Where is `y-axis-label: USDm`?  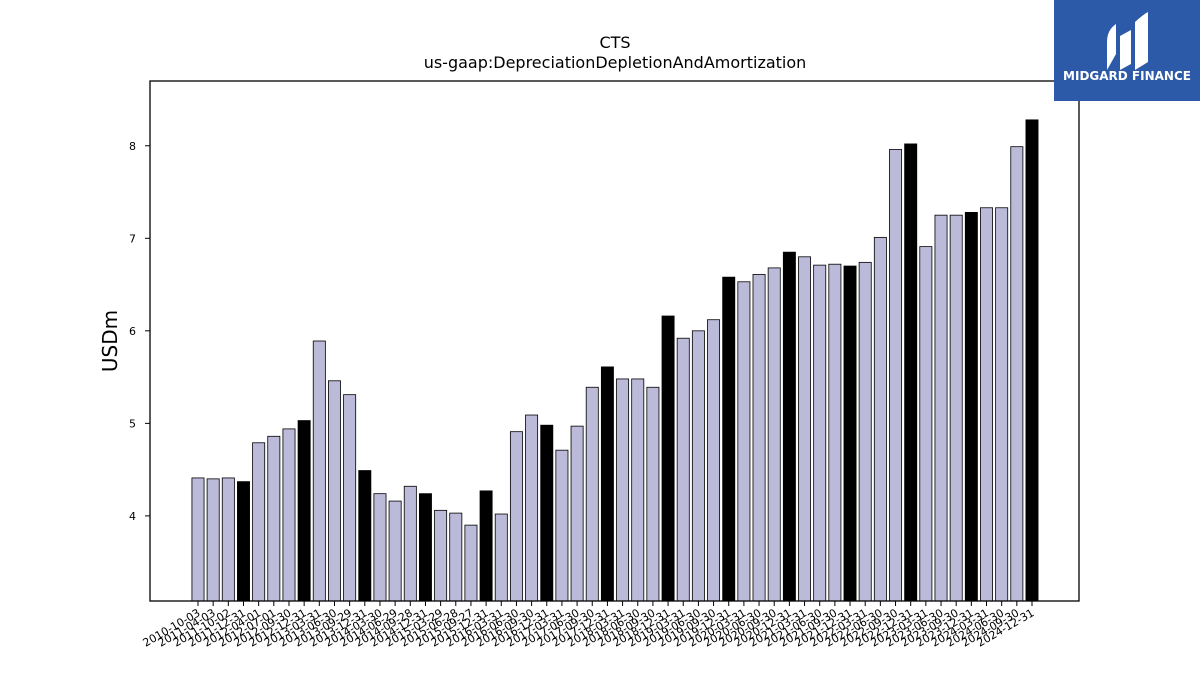 y-axis-label: USDm is located at coordinates (110, 341).